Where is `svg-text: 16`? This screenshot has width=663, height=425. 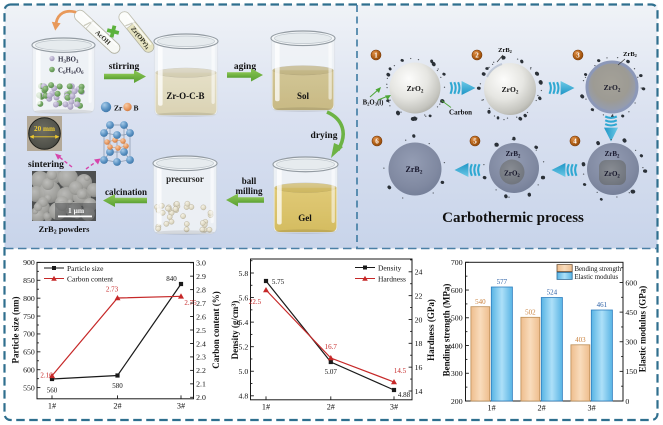 svg-text: 16 is located at coordinates (419, 367).